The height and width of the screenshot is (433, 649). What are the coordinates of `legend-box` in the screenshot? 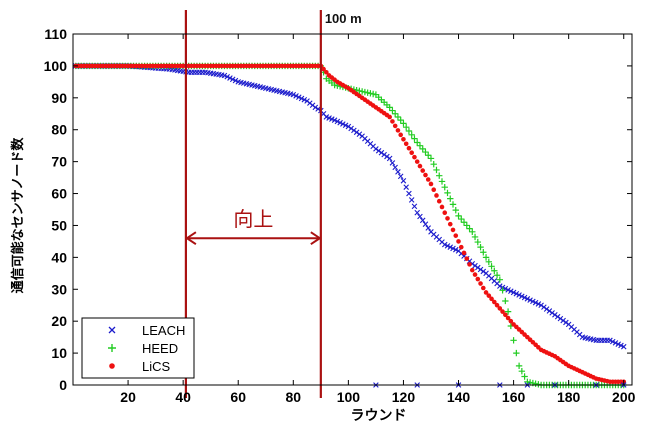 It's located at (138, 348).